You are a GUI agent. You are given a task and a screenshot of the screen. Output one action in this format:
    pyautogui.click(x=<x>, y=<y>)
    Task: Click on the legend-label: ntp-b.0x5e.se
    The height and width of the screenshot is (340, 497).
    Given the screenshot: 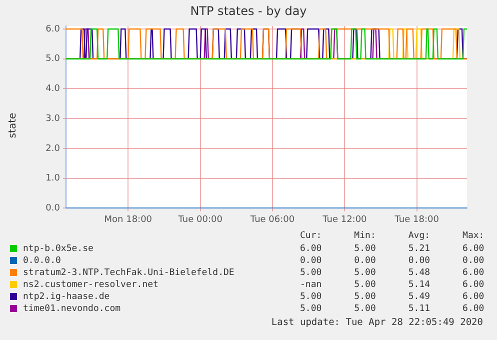 What is the action you would take?
    pyautogui.click(x=58, y=249)
    